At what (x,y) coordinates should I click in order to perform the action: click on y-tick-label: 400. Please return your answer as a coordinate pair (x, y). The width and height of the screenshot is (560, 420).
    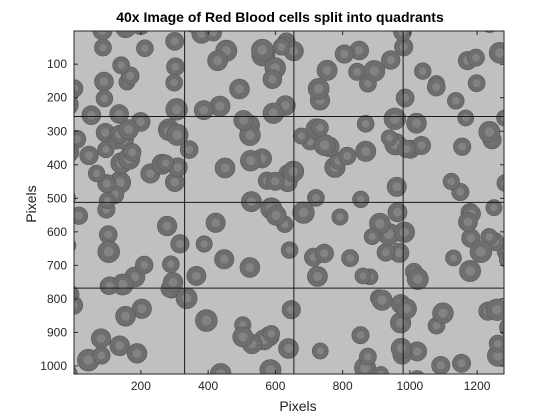
    Looking at the image, I should click on (57, 165).